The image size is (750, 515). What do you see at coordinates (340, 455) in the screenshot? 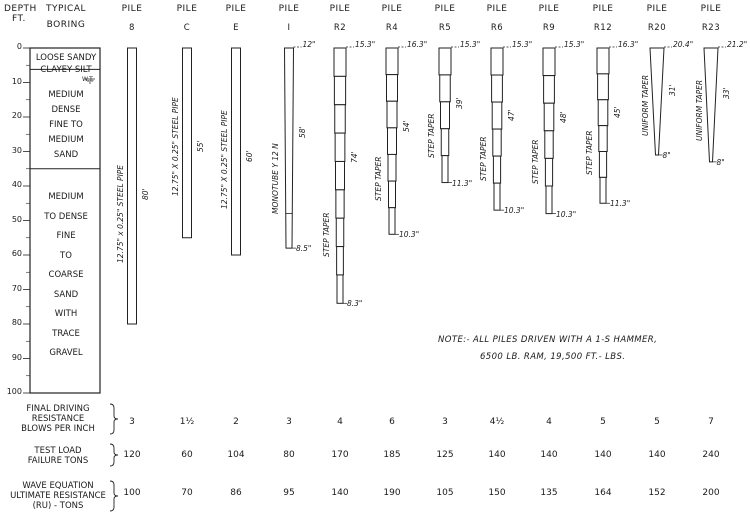
I see `row-value-cell: 170` at bounding box center [340, 455].